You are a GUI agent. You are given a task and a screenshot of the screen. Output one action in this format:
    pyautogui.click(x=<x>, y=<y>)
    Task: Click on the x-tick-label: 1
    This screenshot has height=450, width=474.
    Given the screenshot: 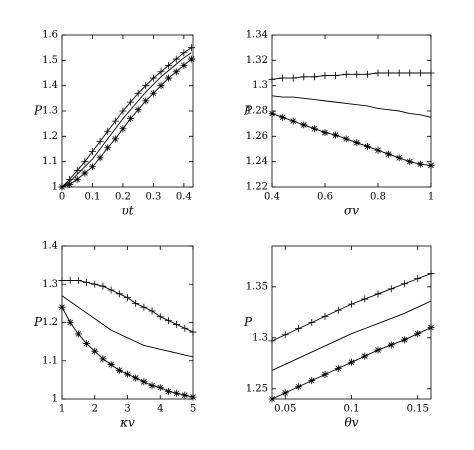 What is the action you would take?
    pyautogui.click(x=431, y=197)
    